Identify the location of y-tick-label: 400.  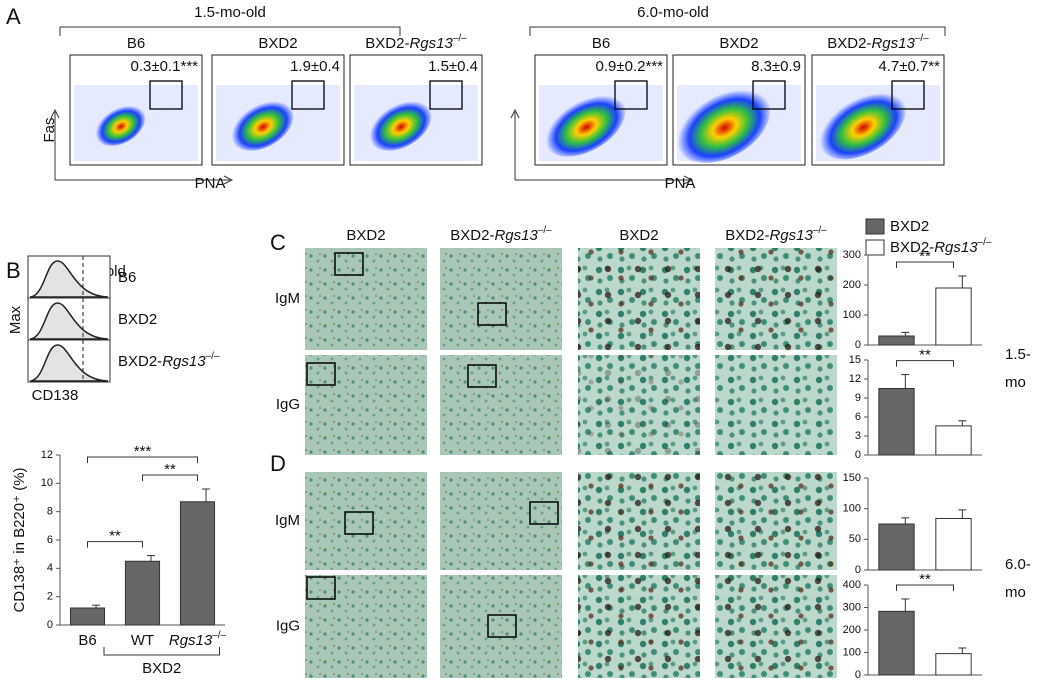
(852, 585).